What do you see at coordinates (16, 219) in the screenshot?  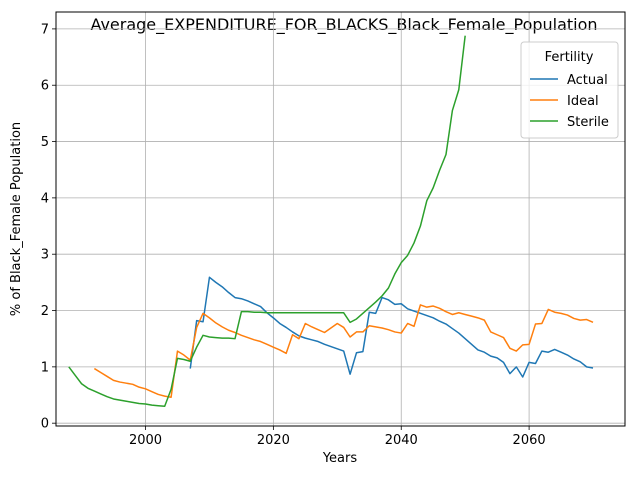 I see `y-axis-label: % of Black_Female Population` at bounding box center [16, 219].